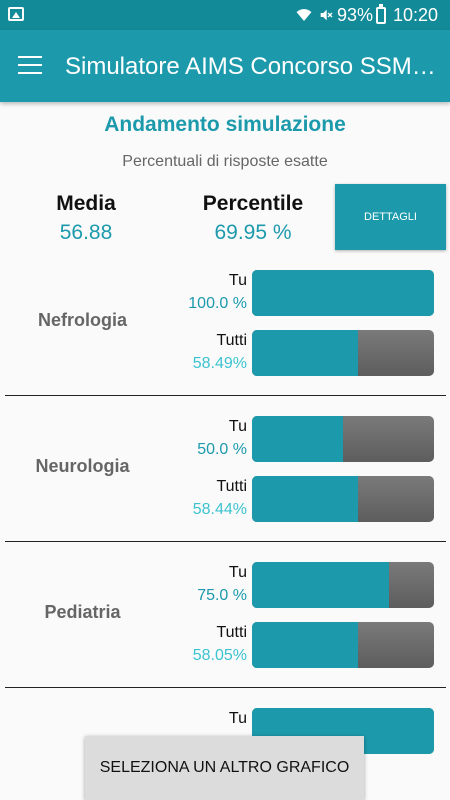 Image resolution: width=450 pixels, height=800 pixels. Describe the element at coordinates (82, 320) in the screenshot. I see `subject-name: Nefrologia` at that location.